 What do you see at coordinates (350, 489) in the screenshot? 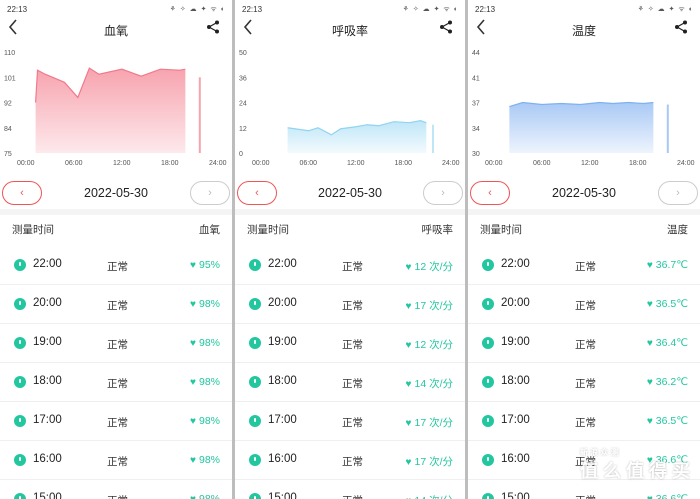
I see `table-row: 15:00 正常 ♥14 次/分` at bounding box center [350, 489].